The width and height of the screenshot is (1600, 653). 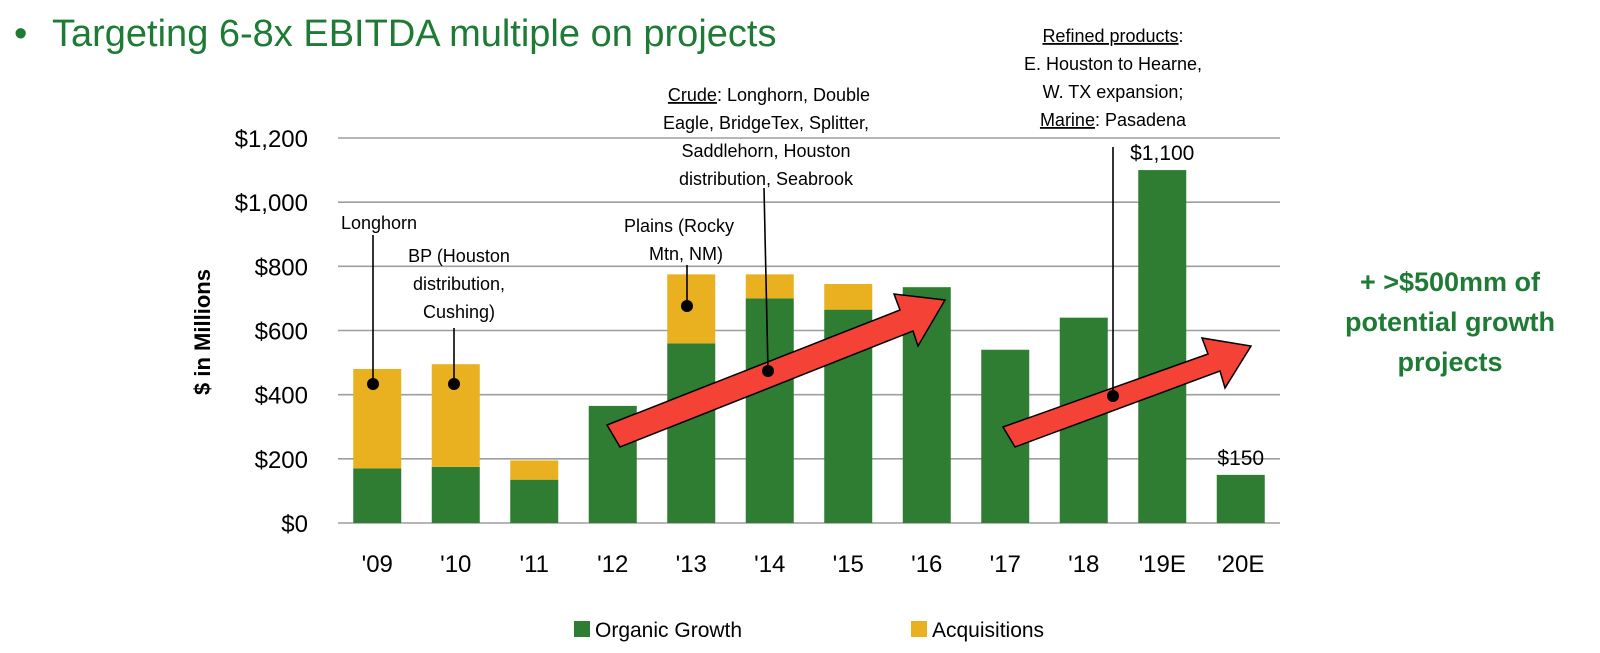 What do you see at coordinates (202, 332) in the screenshot?
I see `y-axis-title: $ in Millions` at bounding box center [202, 332].